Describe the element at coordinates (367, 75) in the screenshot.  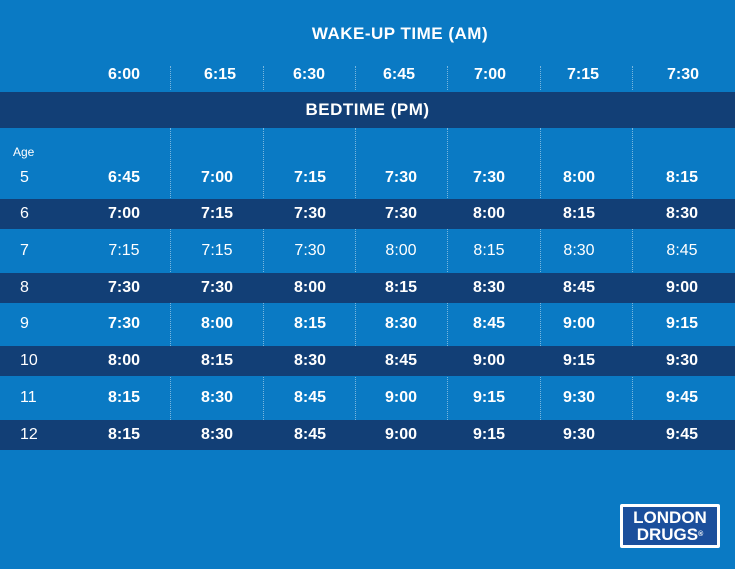
I see `wake-times-row: 6:00 6:15 6:30 6:45 7:00 7:15 7:30` at that location.